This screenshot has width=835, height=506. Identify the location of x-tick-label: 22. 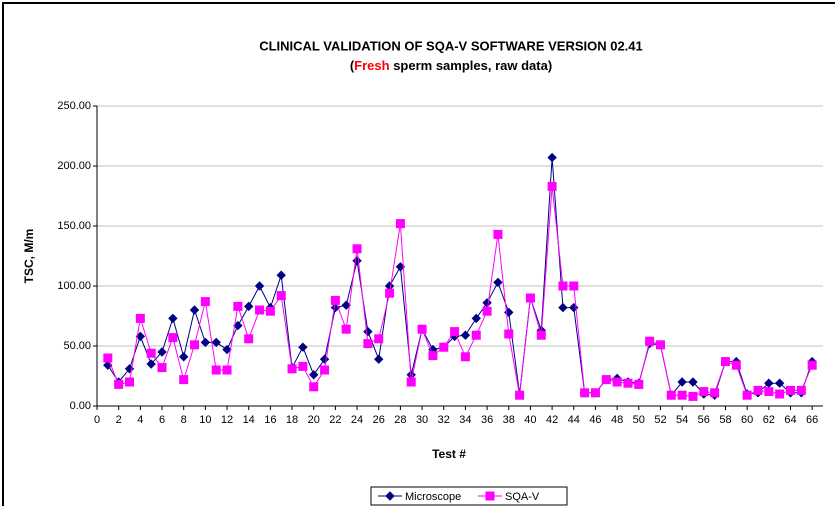
(335, 420).